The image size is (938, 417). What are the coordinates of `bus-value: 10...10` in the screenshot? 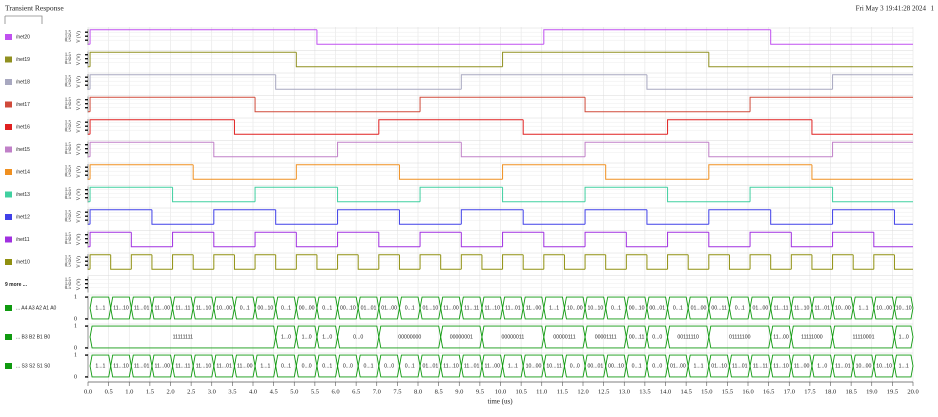 It's located at (884, 366).